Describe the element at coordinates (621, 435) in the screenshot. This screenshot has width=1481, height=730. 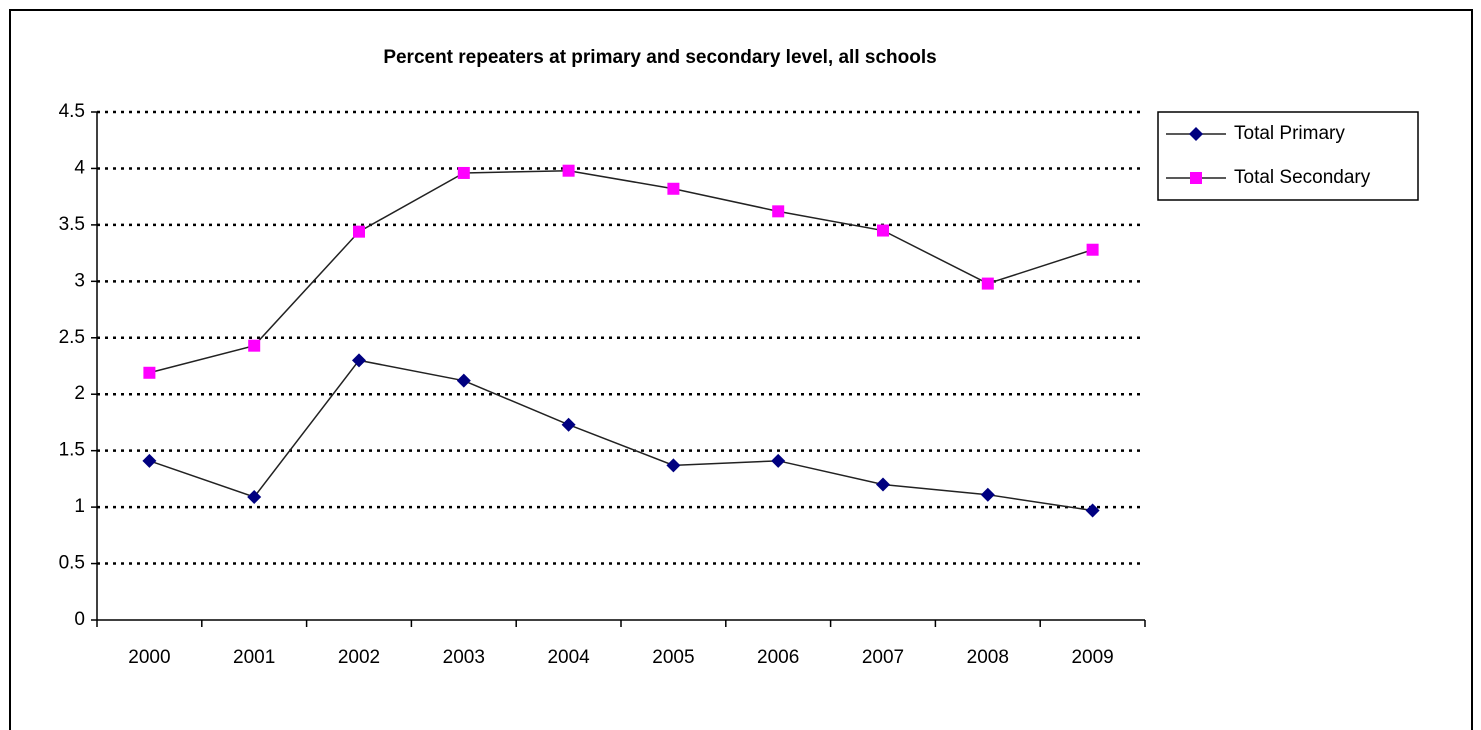
I see `series-line` at that location.